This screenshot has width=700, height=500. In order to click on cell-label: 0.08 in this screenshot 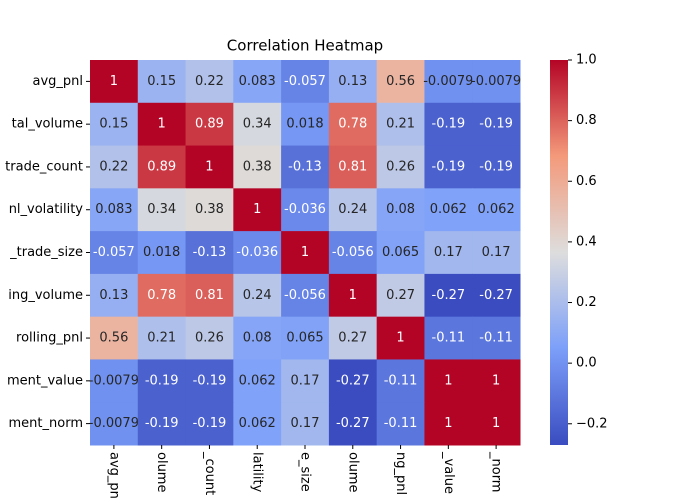, I will do `click(257, 338)`.